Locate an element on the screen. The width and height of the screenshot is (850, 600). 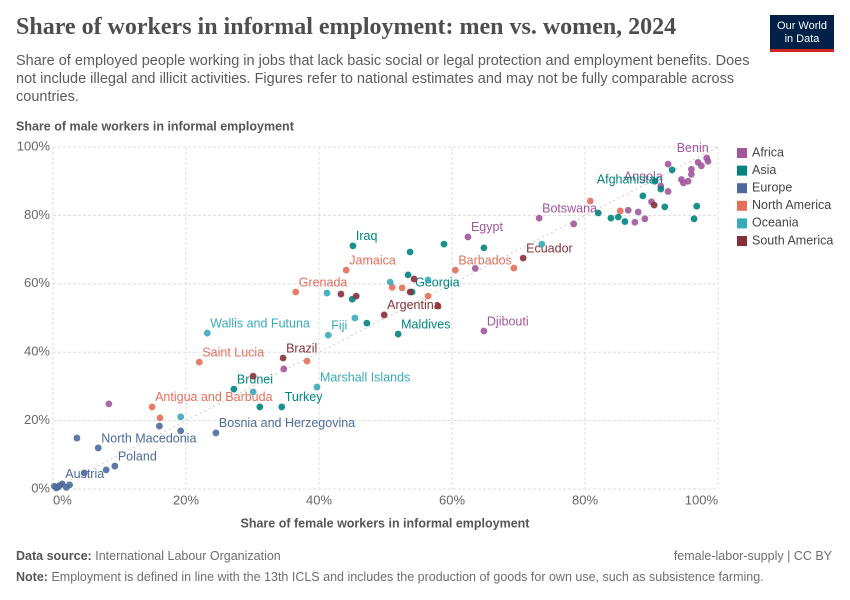
data-label: Barbados is located at coordinates (485, 260).